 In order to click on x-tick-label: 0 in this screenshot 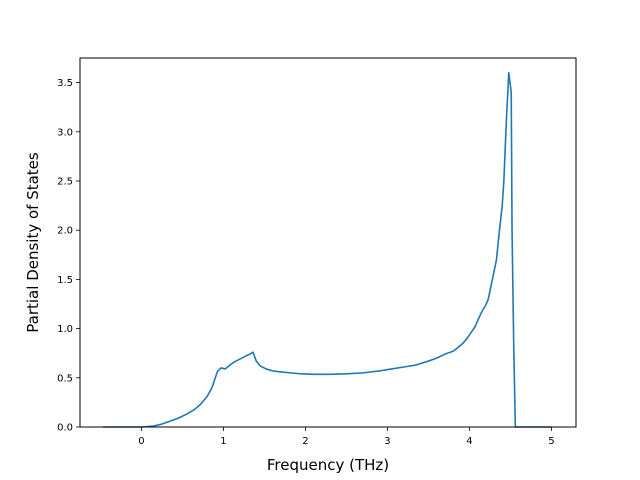, I will do `click(141, 441)`.